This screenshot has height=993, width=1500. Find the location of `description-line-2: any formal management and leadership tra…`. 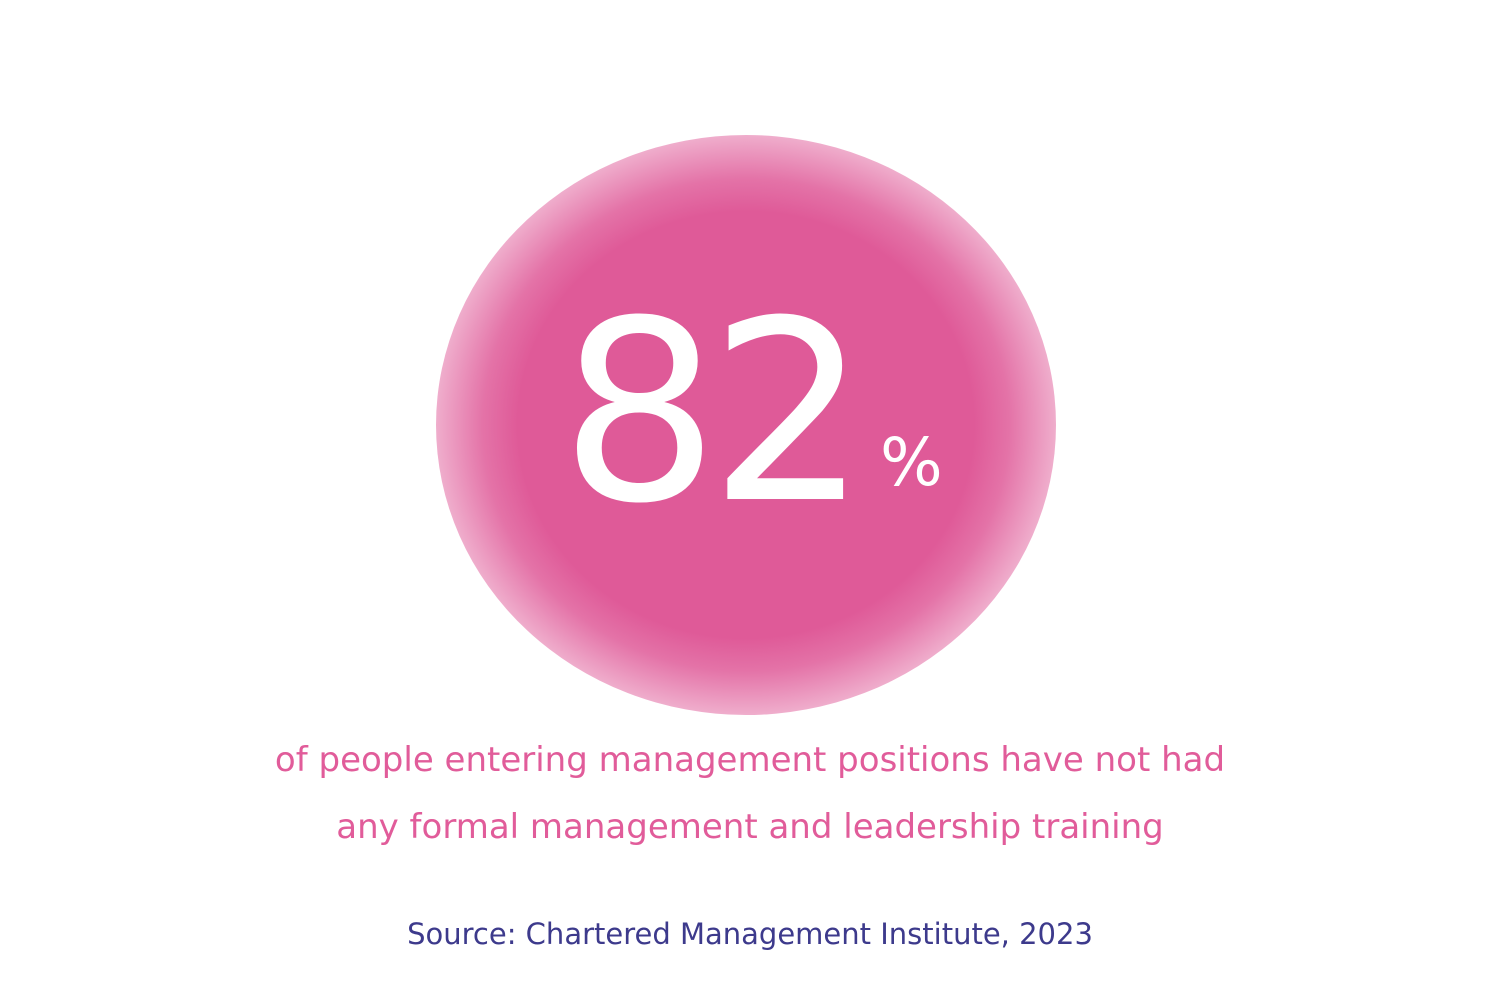

description-line-2: any formal management and leadership tra… is located at coordinates (750, 827).